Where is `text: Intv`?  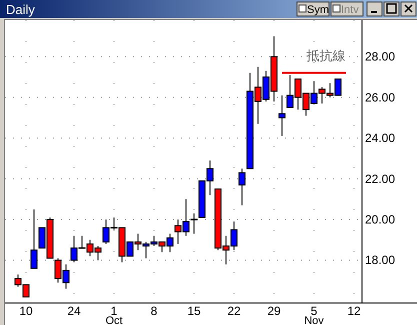 text: Intv is located at coordinates (350, 10).